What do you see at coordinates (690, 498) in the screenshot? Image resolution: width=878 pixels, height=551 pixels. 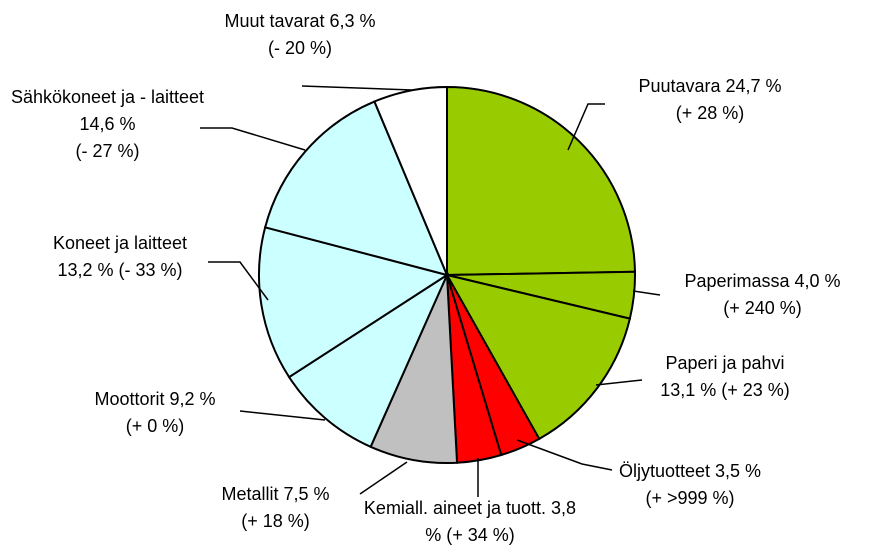 I see `label-change: (+ >999 %)` at bounding box center [690, 498].